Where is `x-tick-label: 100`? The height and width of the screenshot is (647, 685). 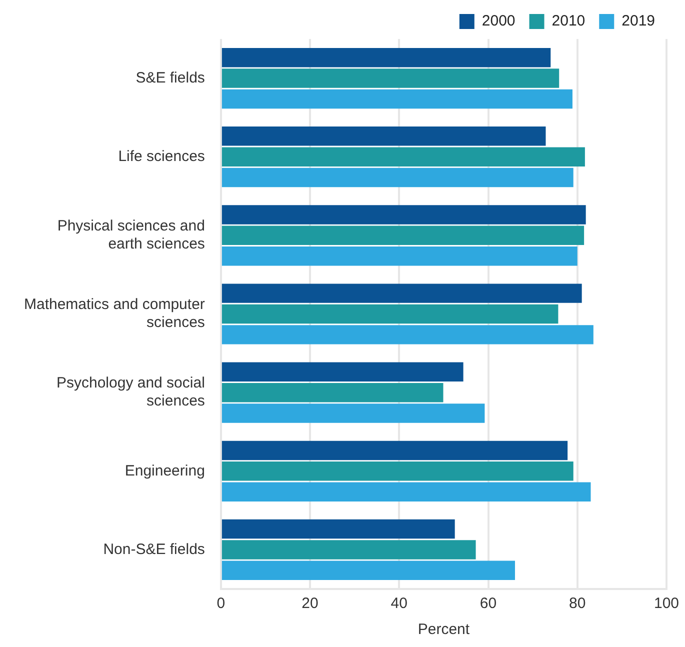 x-tick-label: 100 is located at coordinates (666, 603).